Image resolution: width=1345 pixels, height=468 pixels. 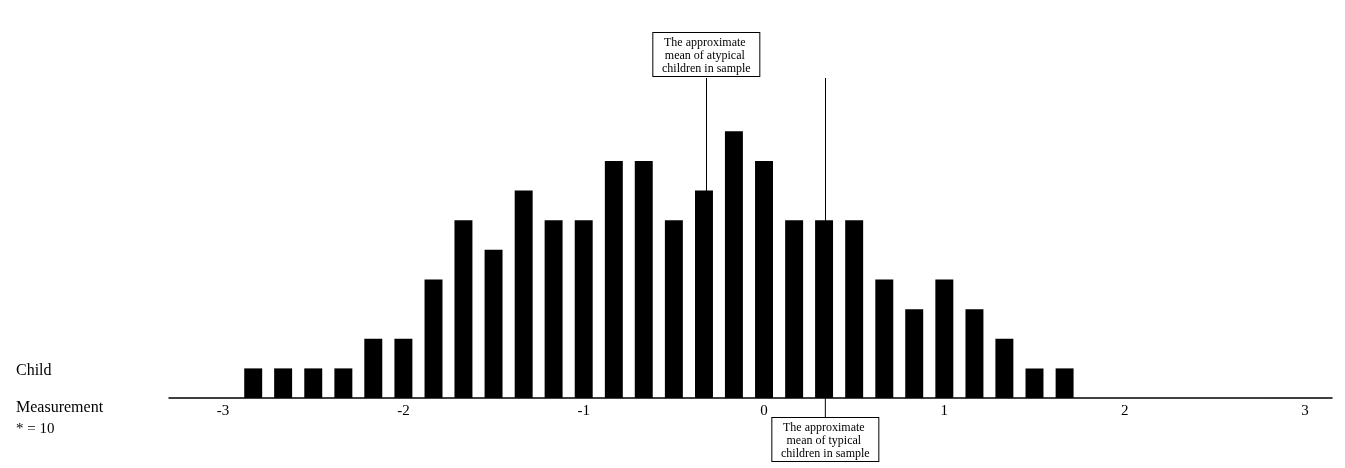 I want to click on x-tick-label: 0, so click(x=764, y=409).